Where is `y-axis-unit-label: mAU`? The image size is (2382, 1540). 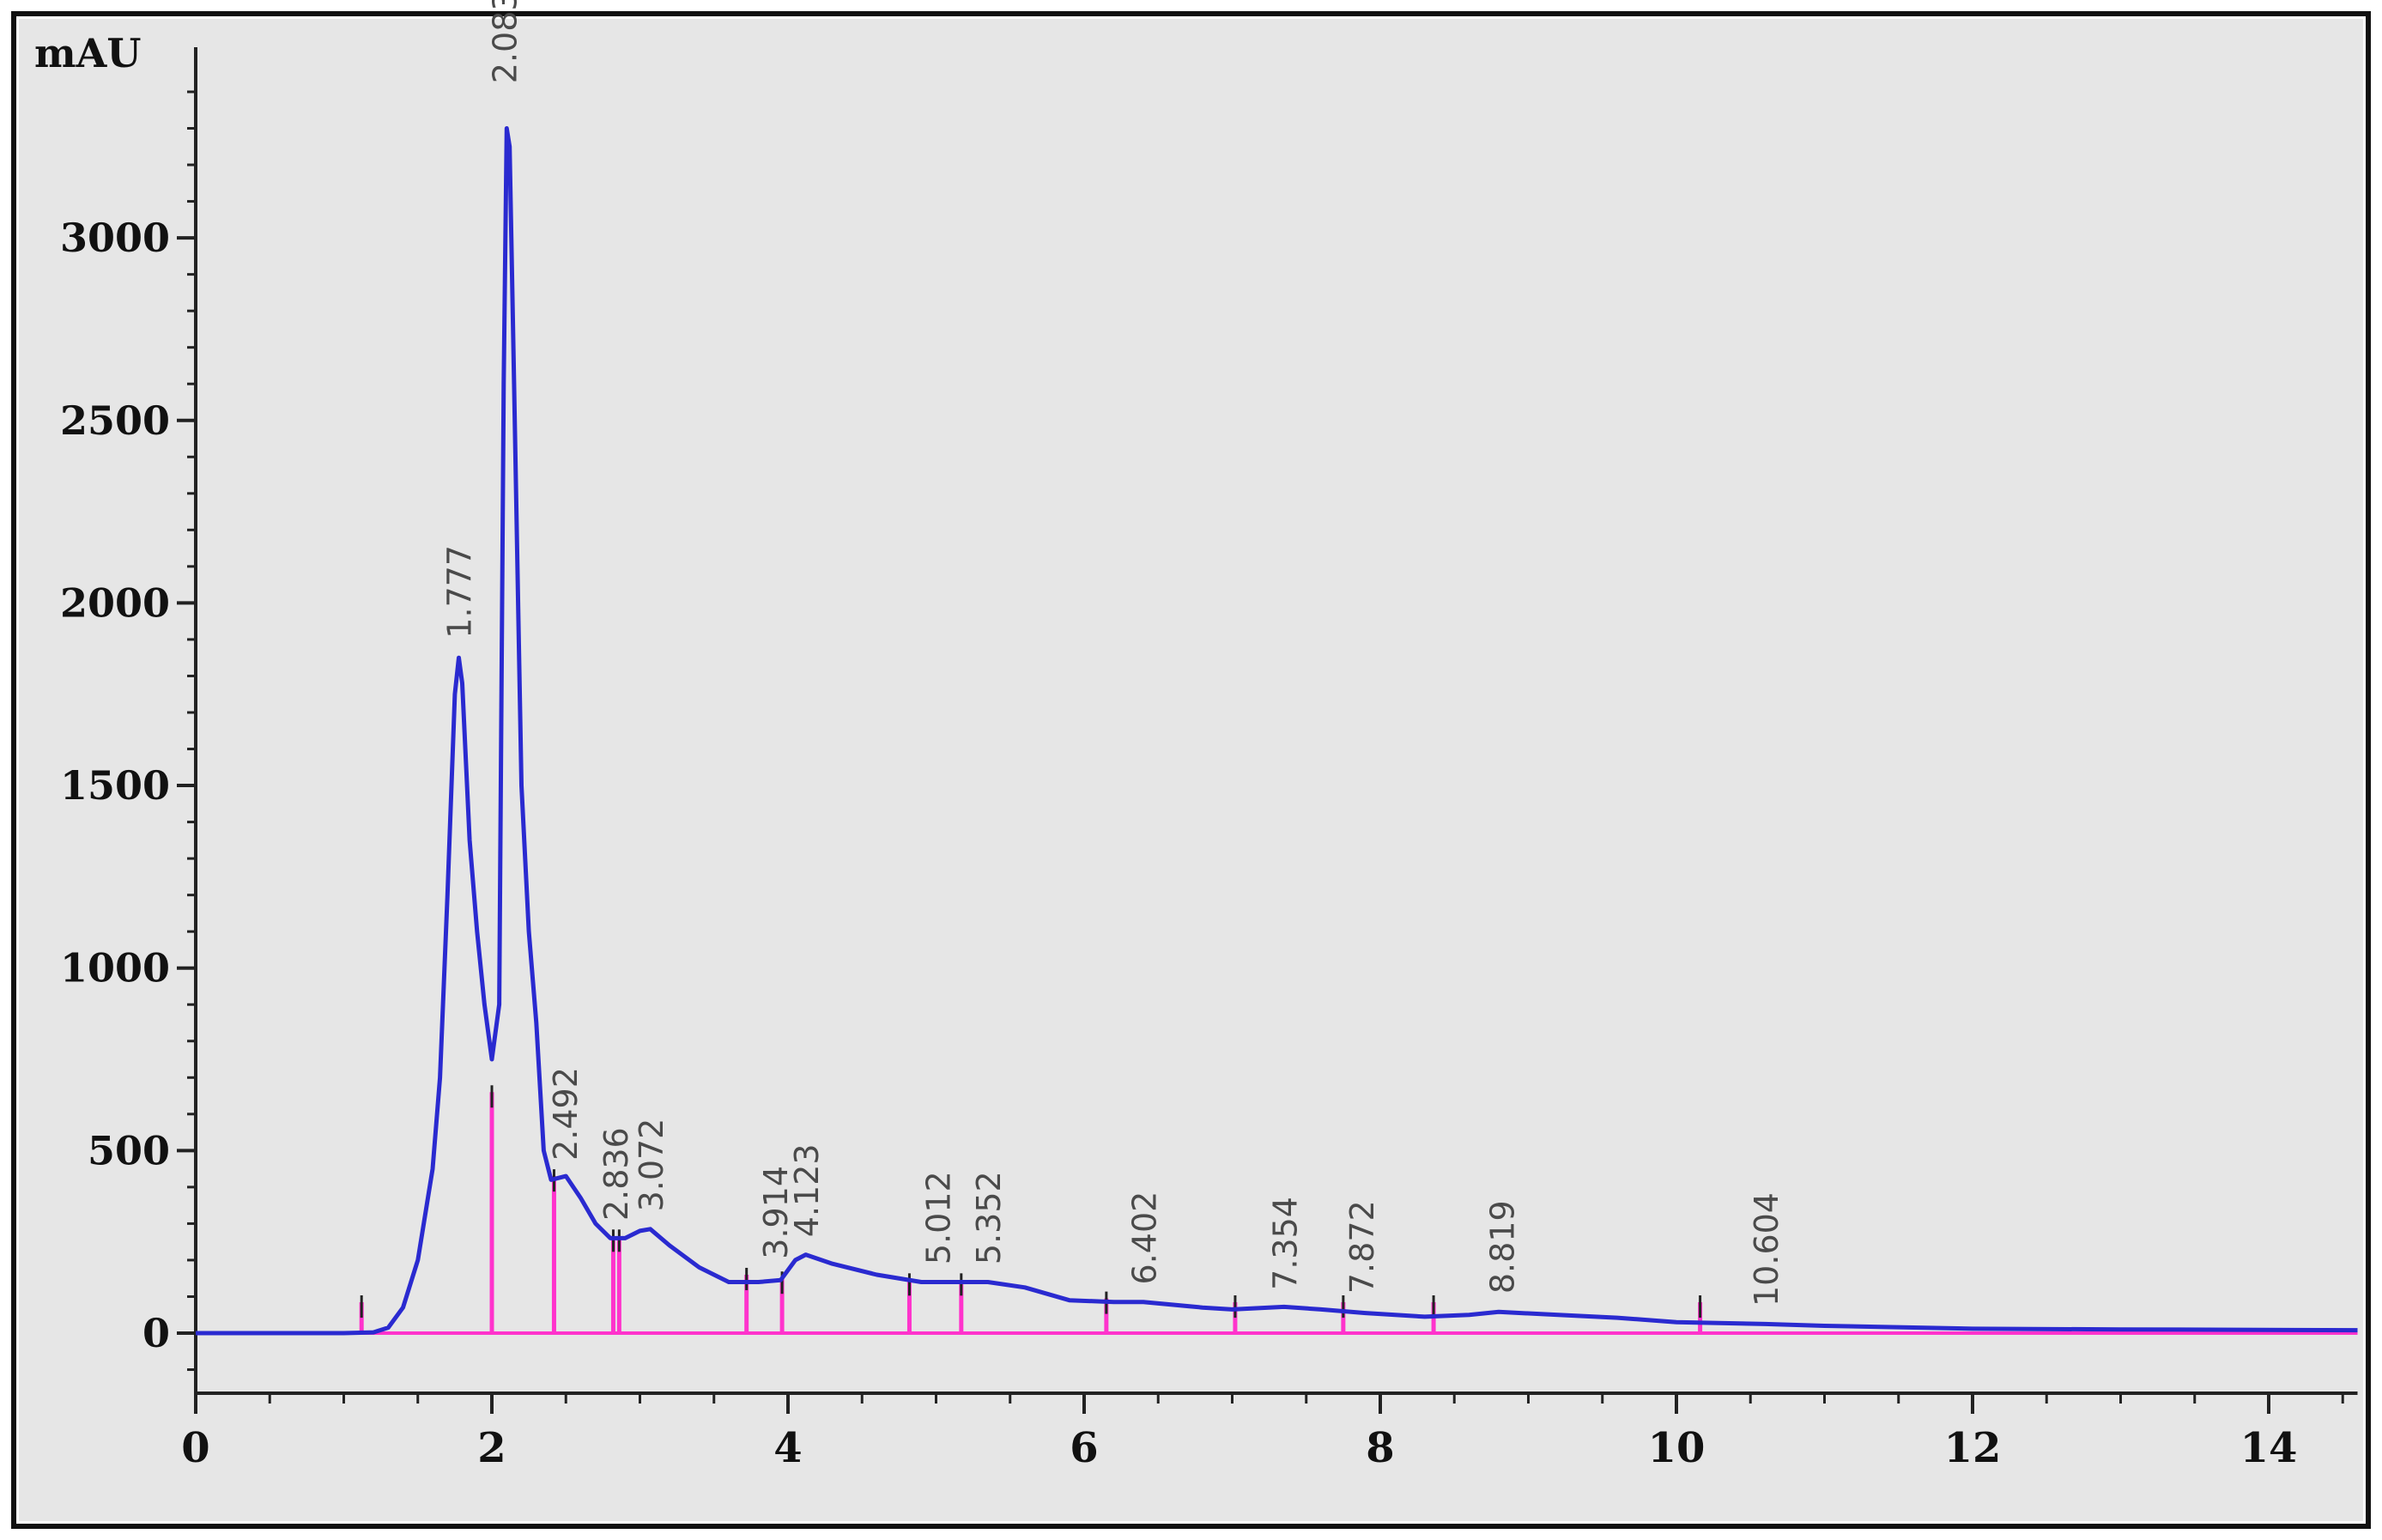
y-axis-unit-label: mAU is located at coordinates (87, 53).